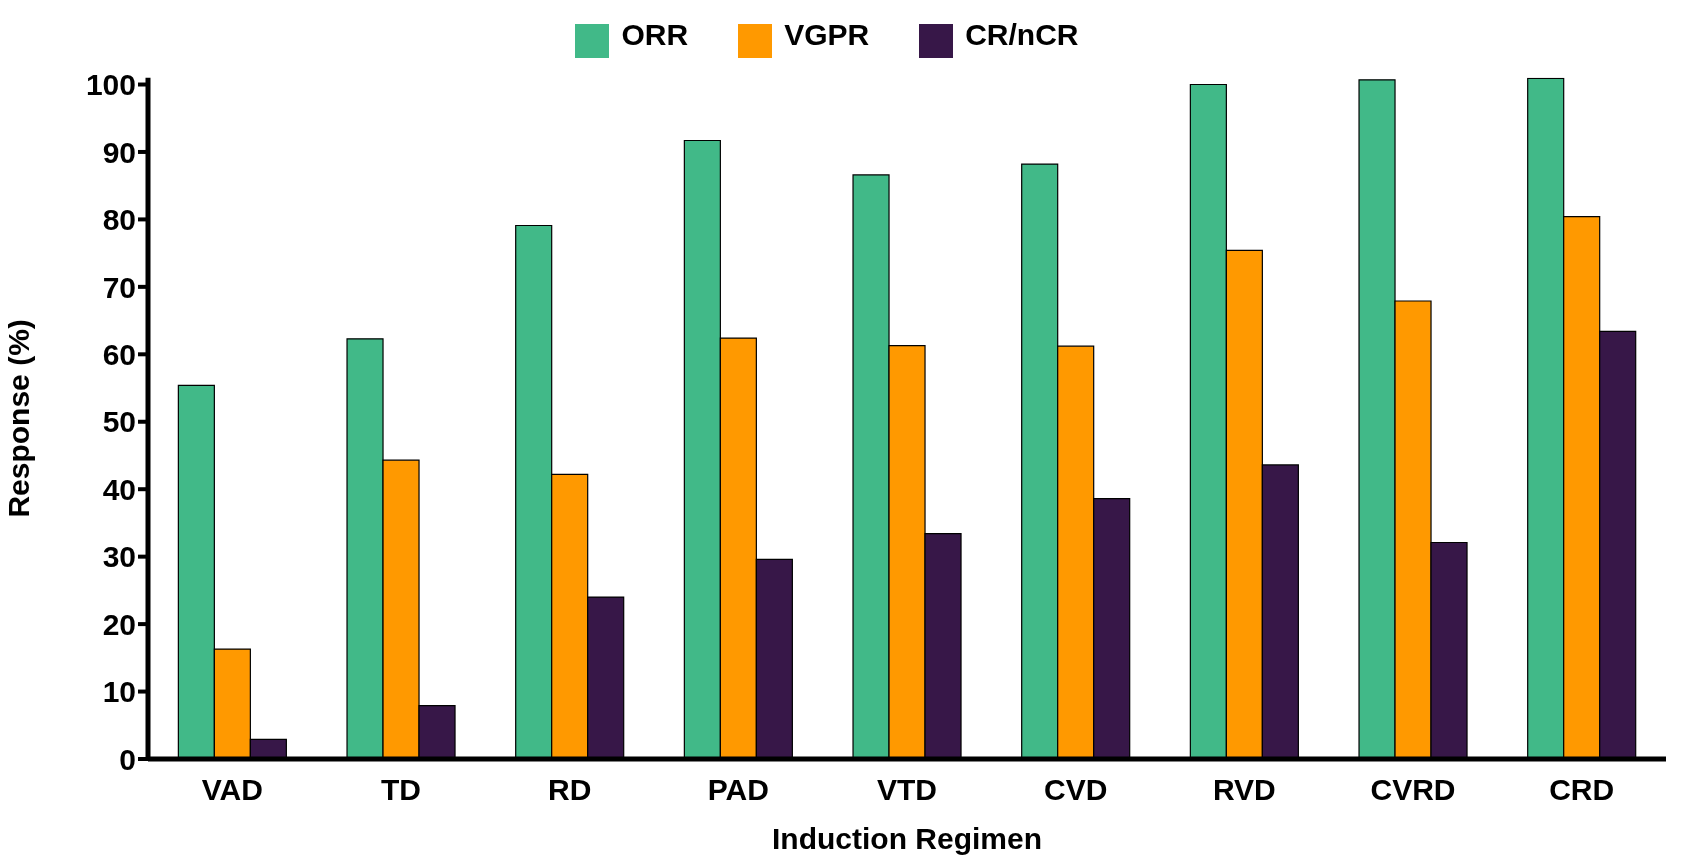 The width and height of the screenshot is (1684, 867). Describe the element at coordinates (907, 838) in the screenshot. I see `x-axis-title: Induction Regimen` at that location.